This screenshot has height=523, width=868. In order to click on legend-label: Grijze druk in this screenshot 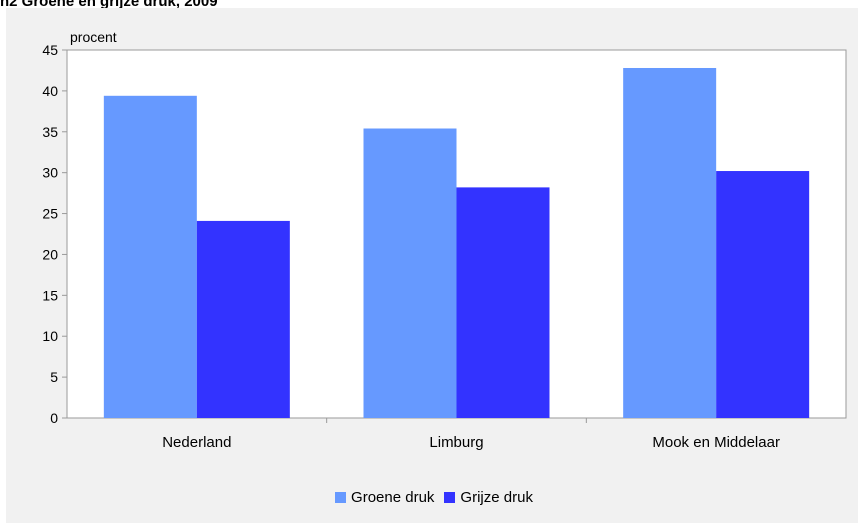, I will do `click(496, 497)`.